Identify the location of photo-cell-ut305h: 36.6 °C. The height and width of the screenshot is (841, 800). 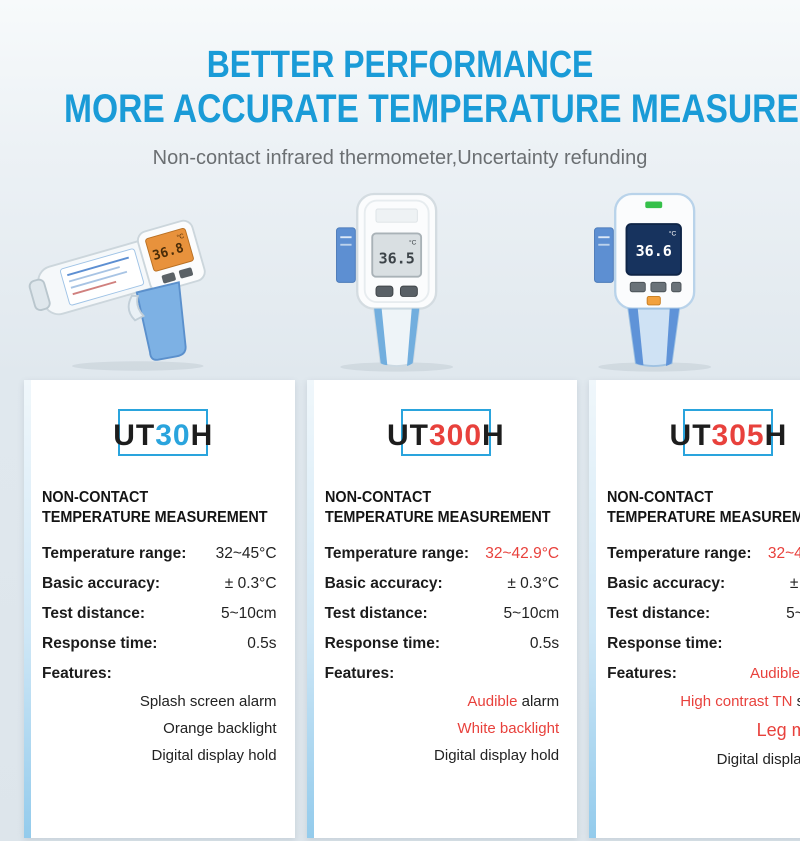
(657, 276).